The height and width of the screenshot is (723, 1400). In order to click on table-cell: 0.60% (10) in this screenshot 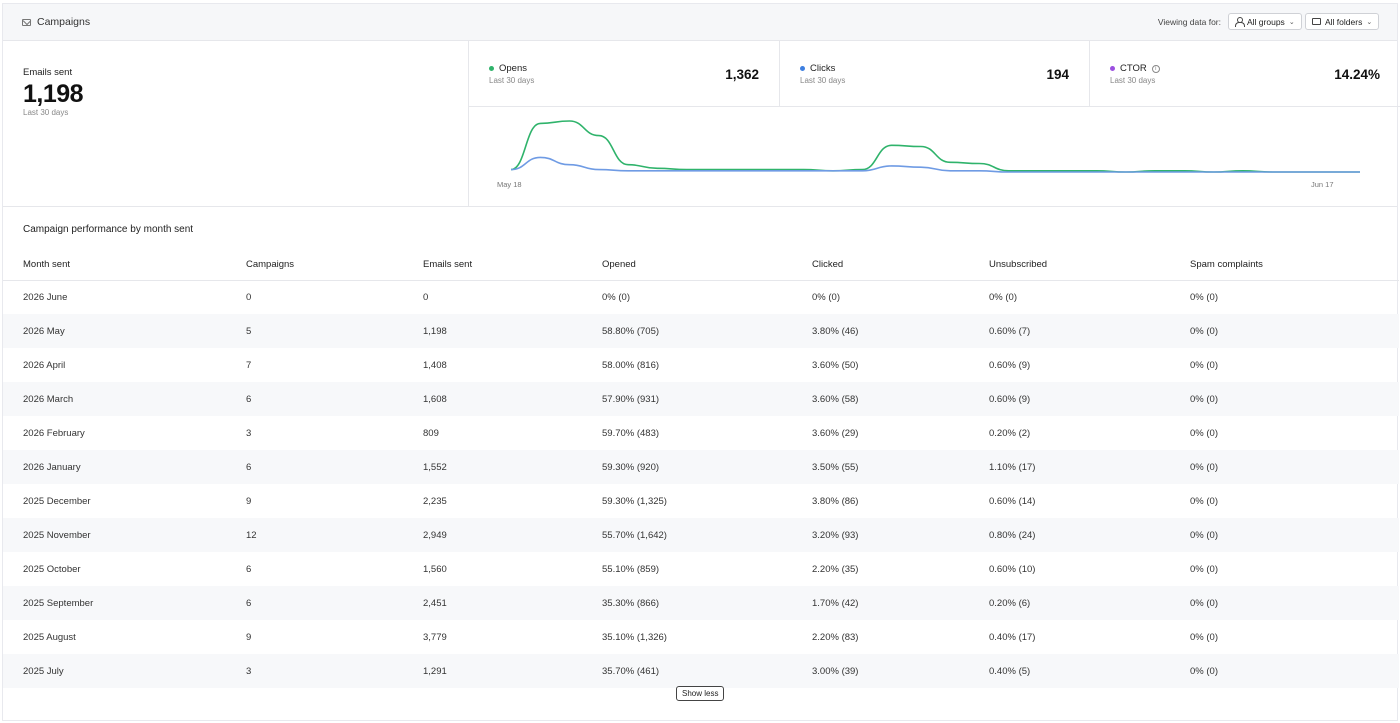, I will do `click(1012, 569)`.